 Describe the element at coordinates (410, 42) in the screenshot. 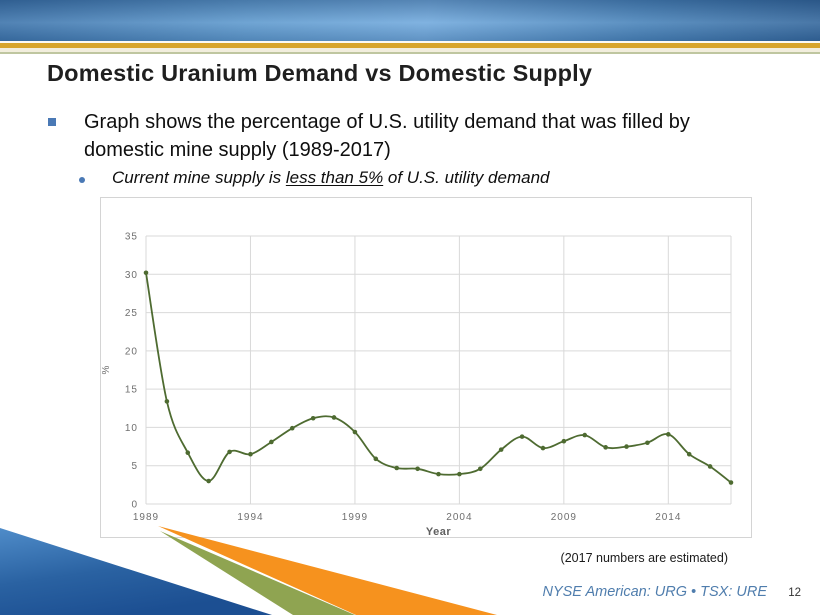

I see `header-stripe-white` at that location.